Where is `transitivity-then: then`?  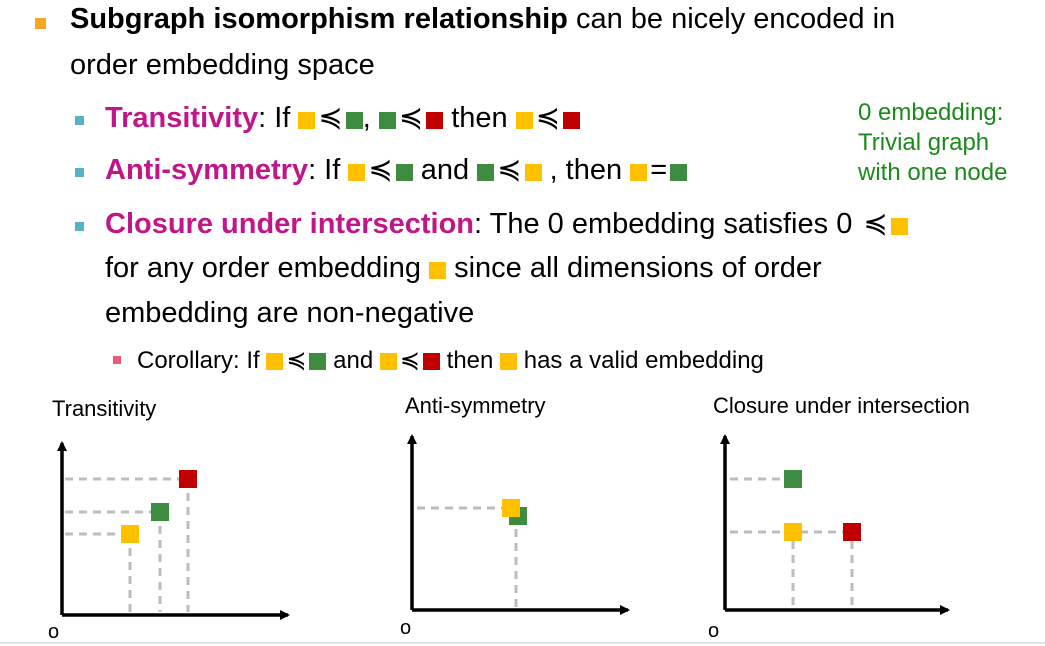
transitivity-then: then is located at coordinates (479, 118).